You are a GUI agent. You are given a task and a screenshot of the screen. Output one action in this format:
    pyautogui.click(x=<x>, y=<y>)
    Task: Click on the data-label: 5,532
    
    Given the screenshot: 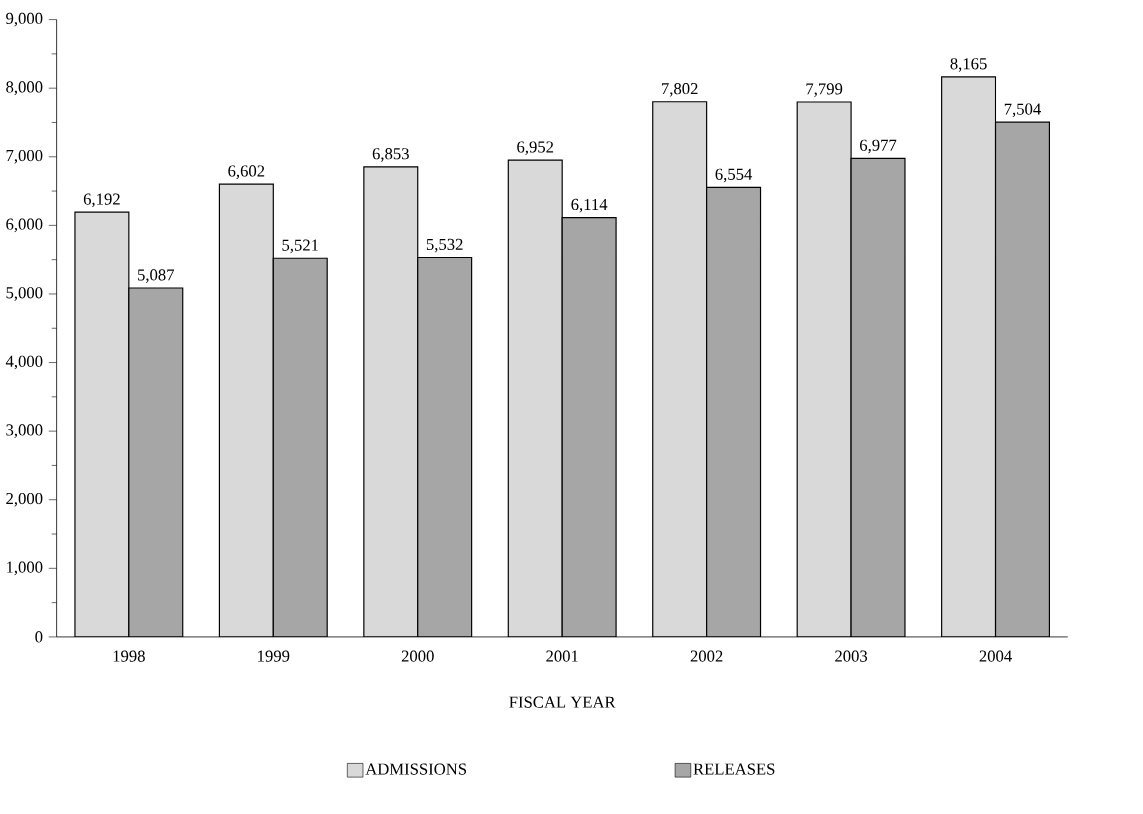 What is the action you would take?
    pyautogui.click(x=444, y=245)
    